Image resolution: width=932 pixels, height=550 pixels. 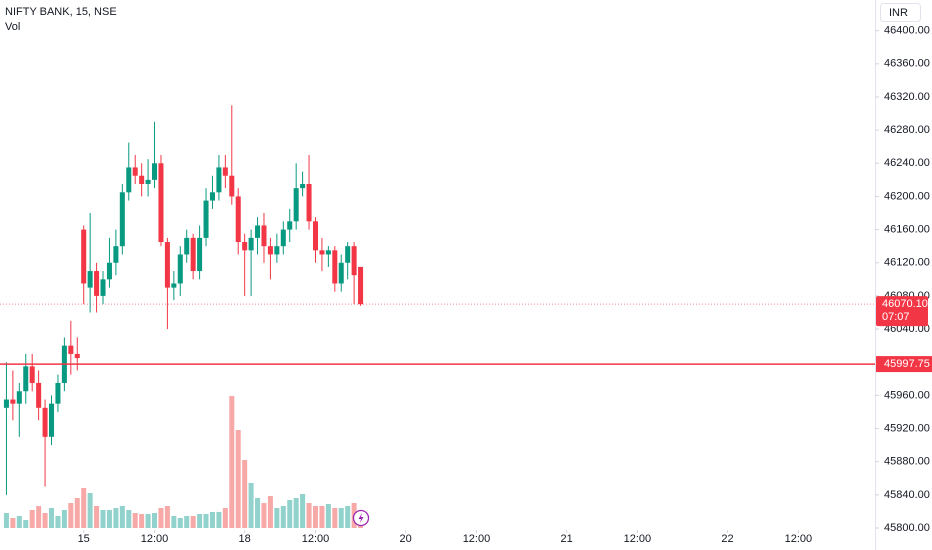 I want to click on currency: INR, so click(x=898, y=13).